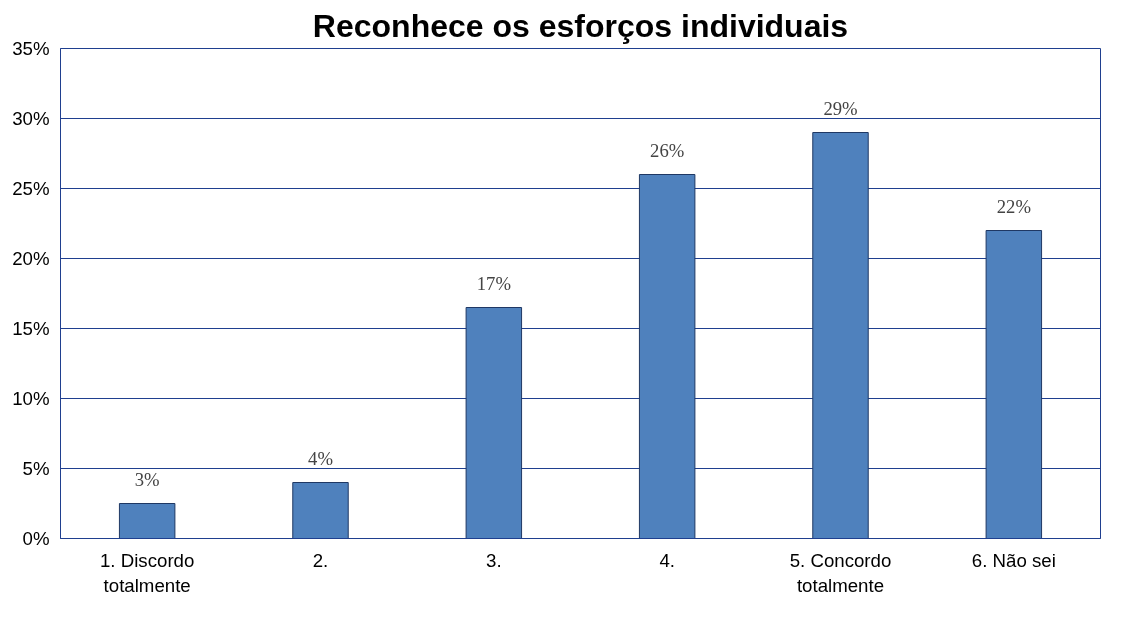 The height and width of the screenshot is (634, 1146). I want to click on data-label: 29%, so click(840, 108).